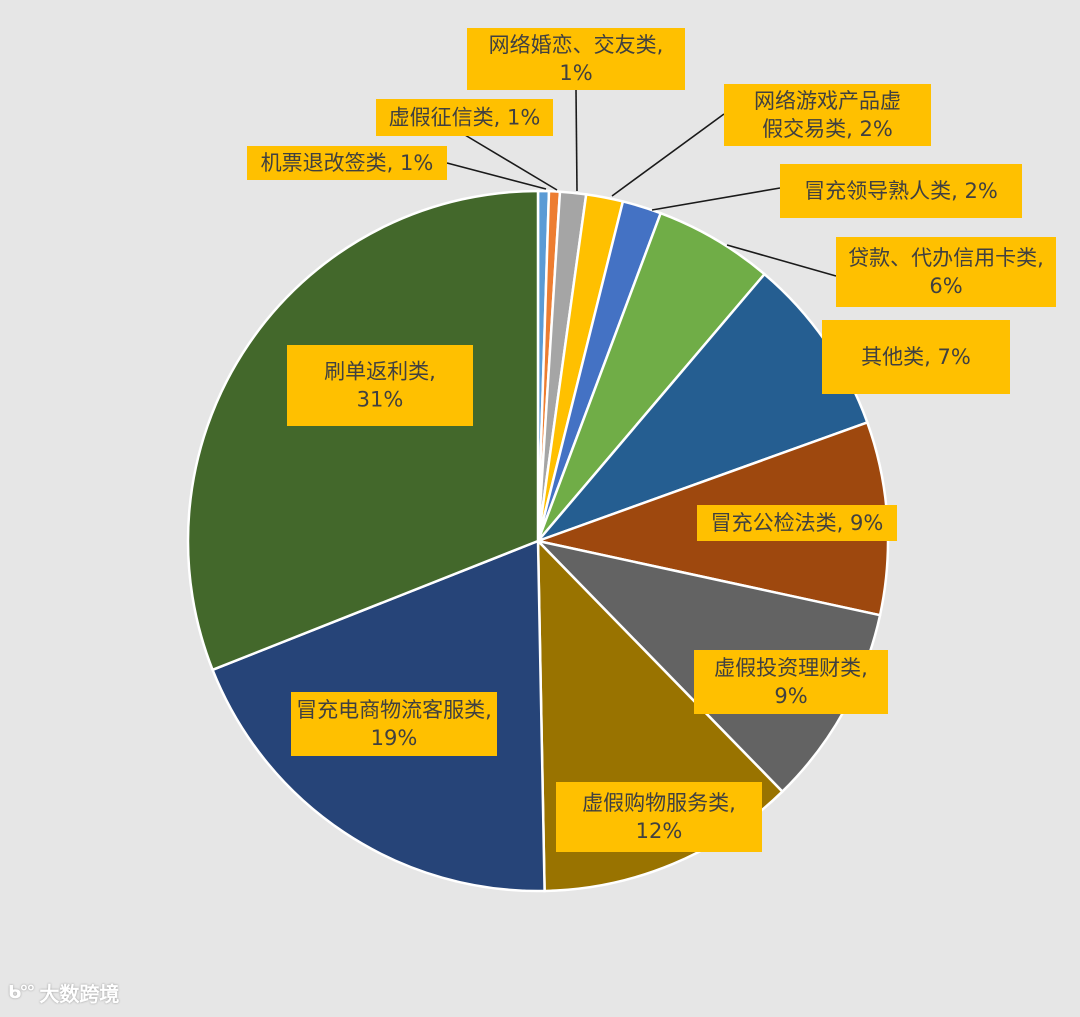 The height and width of the screenshot is (1017, 1080). What do you see at coordinates (21, 992) in the screenshot?
I see `watermark-logo-icon: ᑲ°°` at bounding box center [21, 992].